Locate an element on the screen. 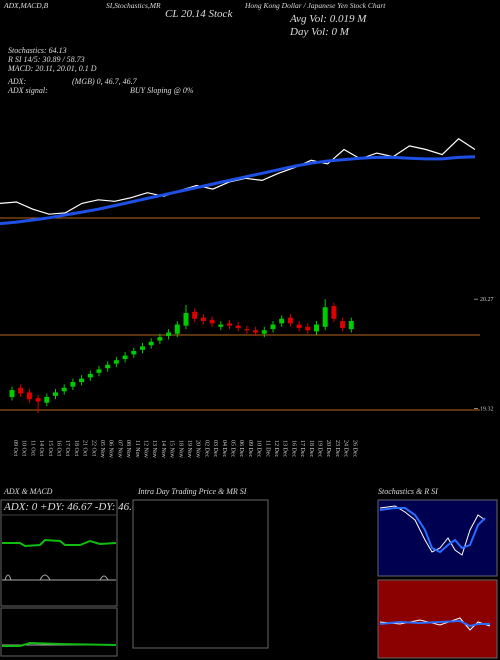 This screenshot has height=660, width=500. stochastics: Stochastics: 64.13 is located at coordinates (37, 50).